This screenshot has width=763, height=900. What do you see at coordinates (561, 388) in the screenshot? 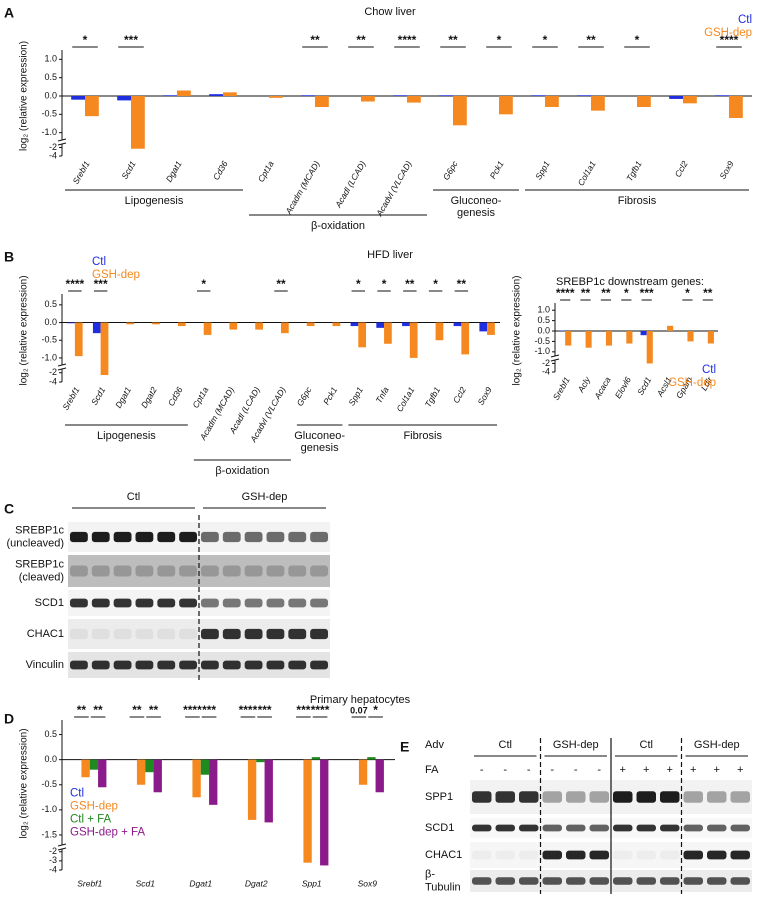
I see `x-tick-label: Srebf1` at bounding box center [561, 388].